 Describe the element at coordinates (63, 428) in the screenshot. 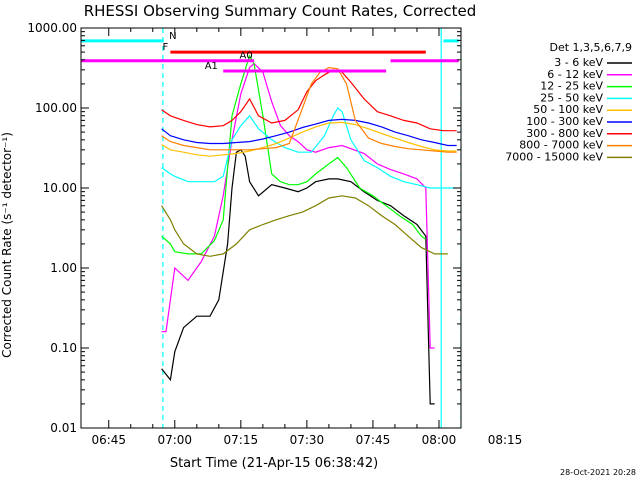

I see `y-tick-label: 0.01` at that location.